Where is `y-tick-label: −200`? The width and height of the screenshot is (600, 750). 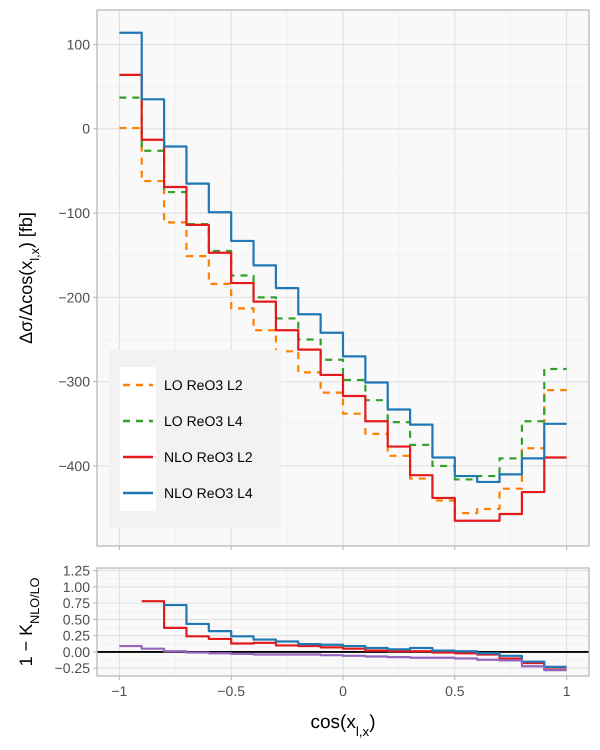
y-tick-label: −200 is located at coordinates (74, 297).